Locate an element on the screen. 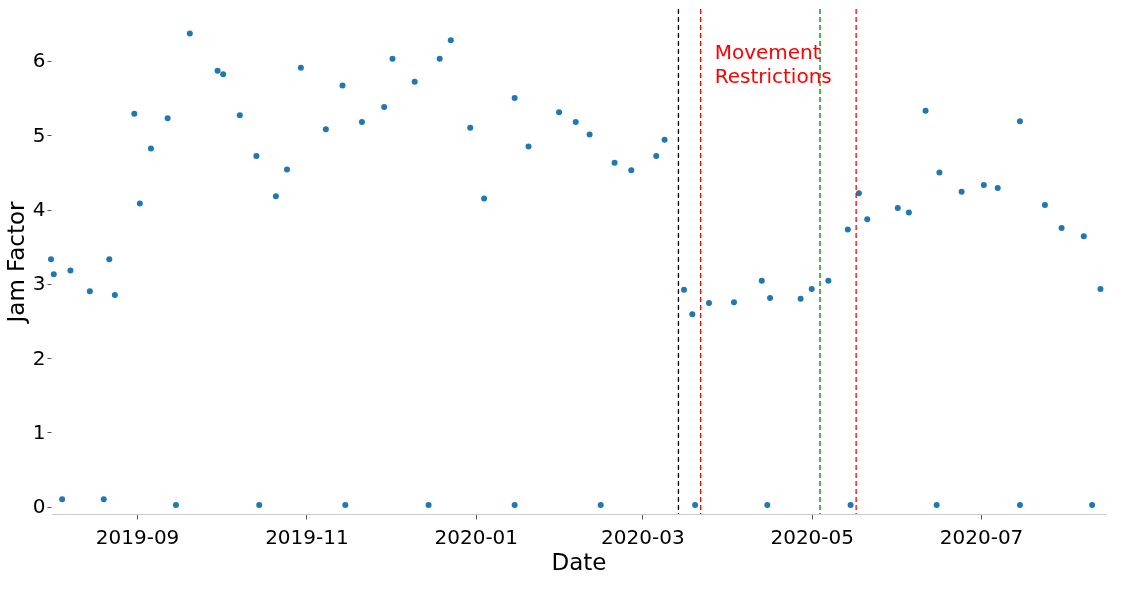  x-tick-label: 2020-03 is located at coordinates (643, 536).